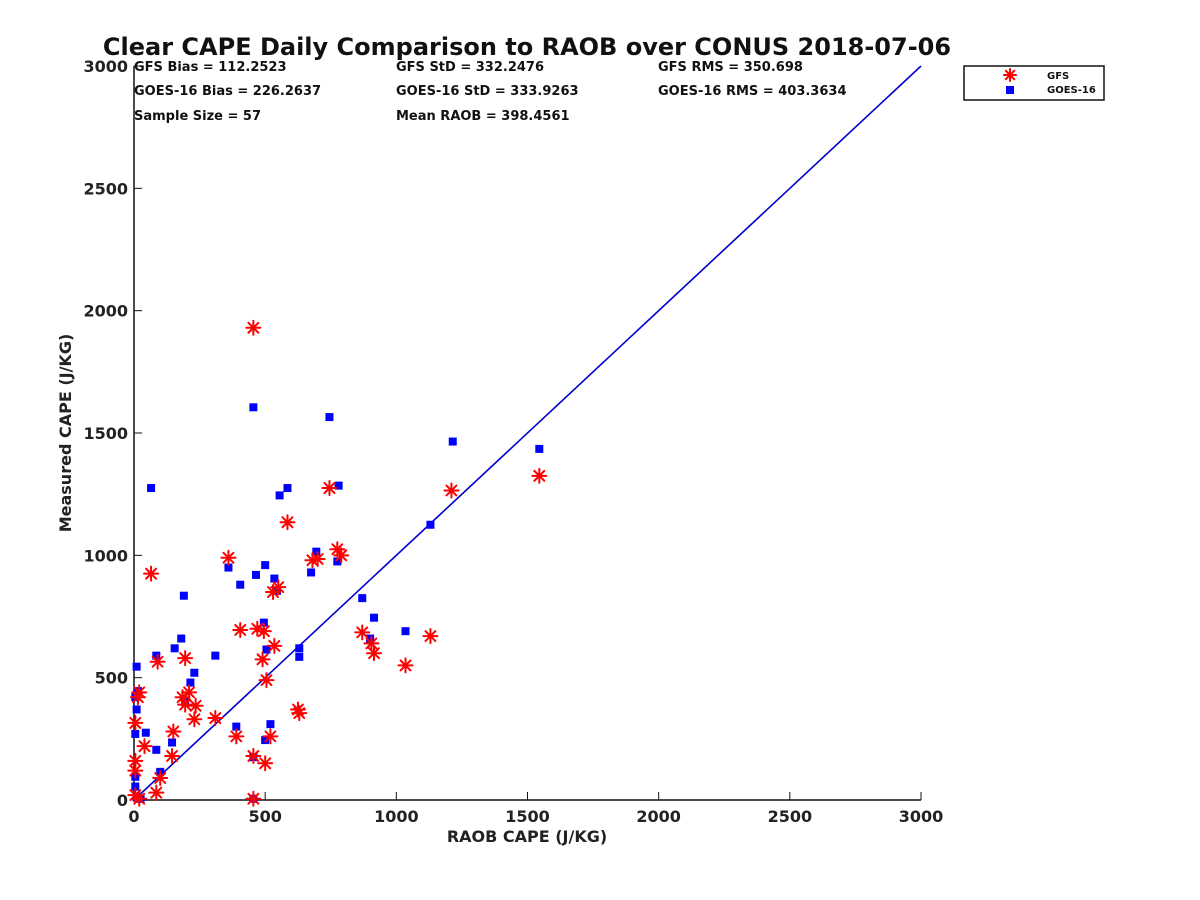 The image size is (1200, 900). Describe the element at coordinates (105, 433) in the screenshot. I see `y-tick-label: 1500` at that location.